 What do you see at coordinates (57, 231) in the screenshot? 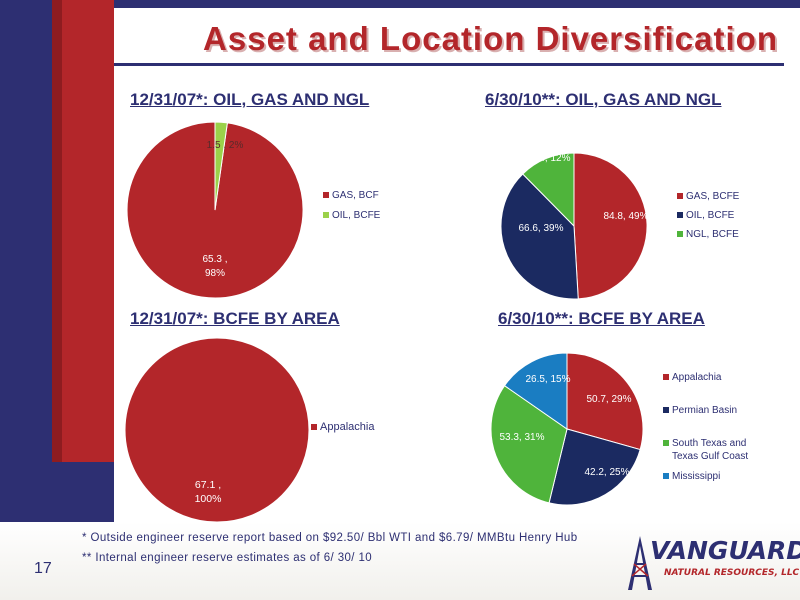
I see `red-accent-bar-shade` at bounding box center [57, 231].